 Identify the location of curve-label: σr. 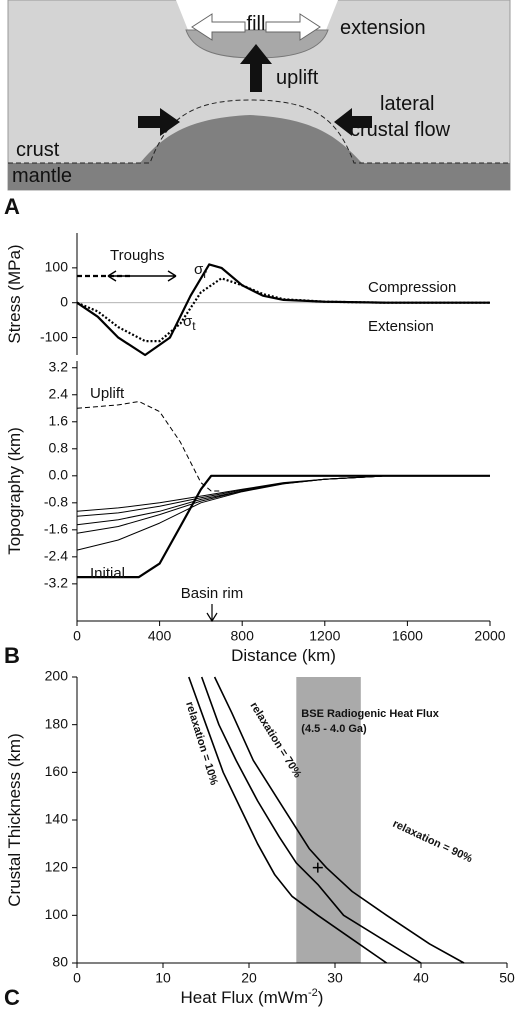
(200, 271).